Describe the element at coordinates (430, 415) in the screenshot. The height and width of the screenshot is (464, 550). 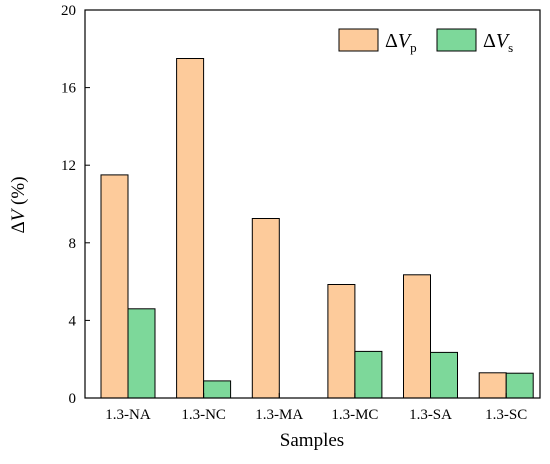
I see `x-tick-label: 1.3-SA` at that location.